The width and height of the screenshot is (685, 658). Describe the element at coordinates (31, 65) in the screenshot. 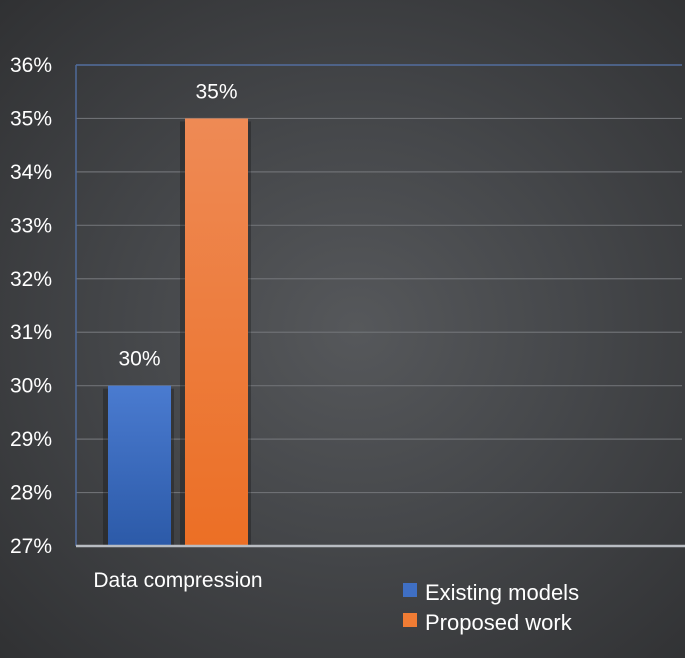

I see `y-tick-label: 36%` at that location.